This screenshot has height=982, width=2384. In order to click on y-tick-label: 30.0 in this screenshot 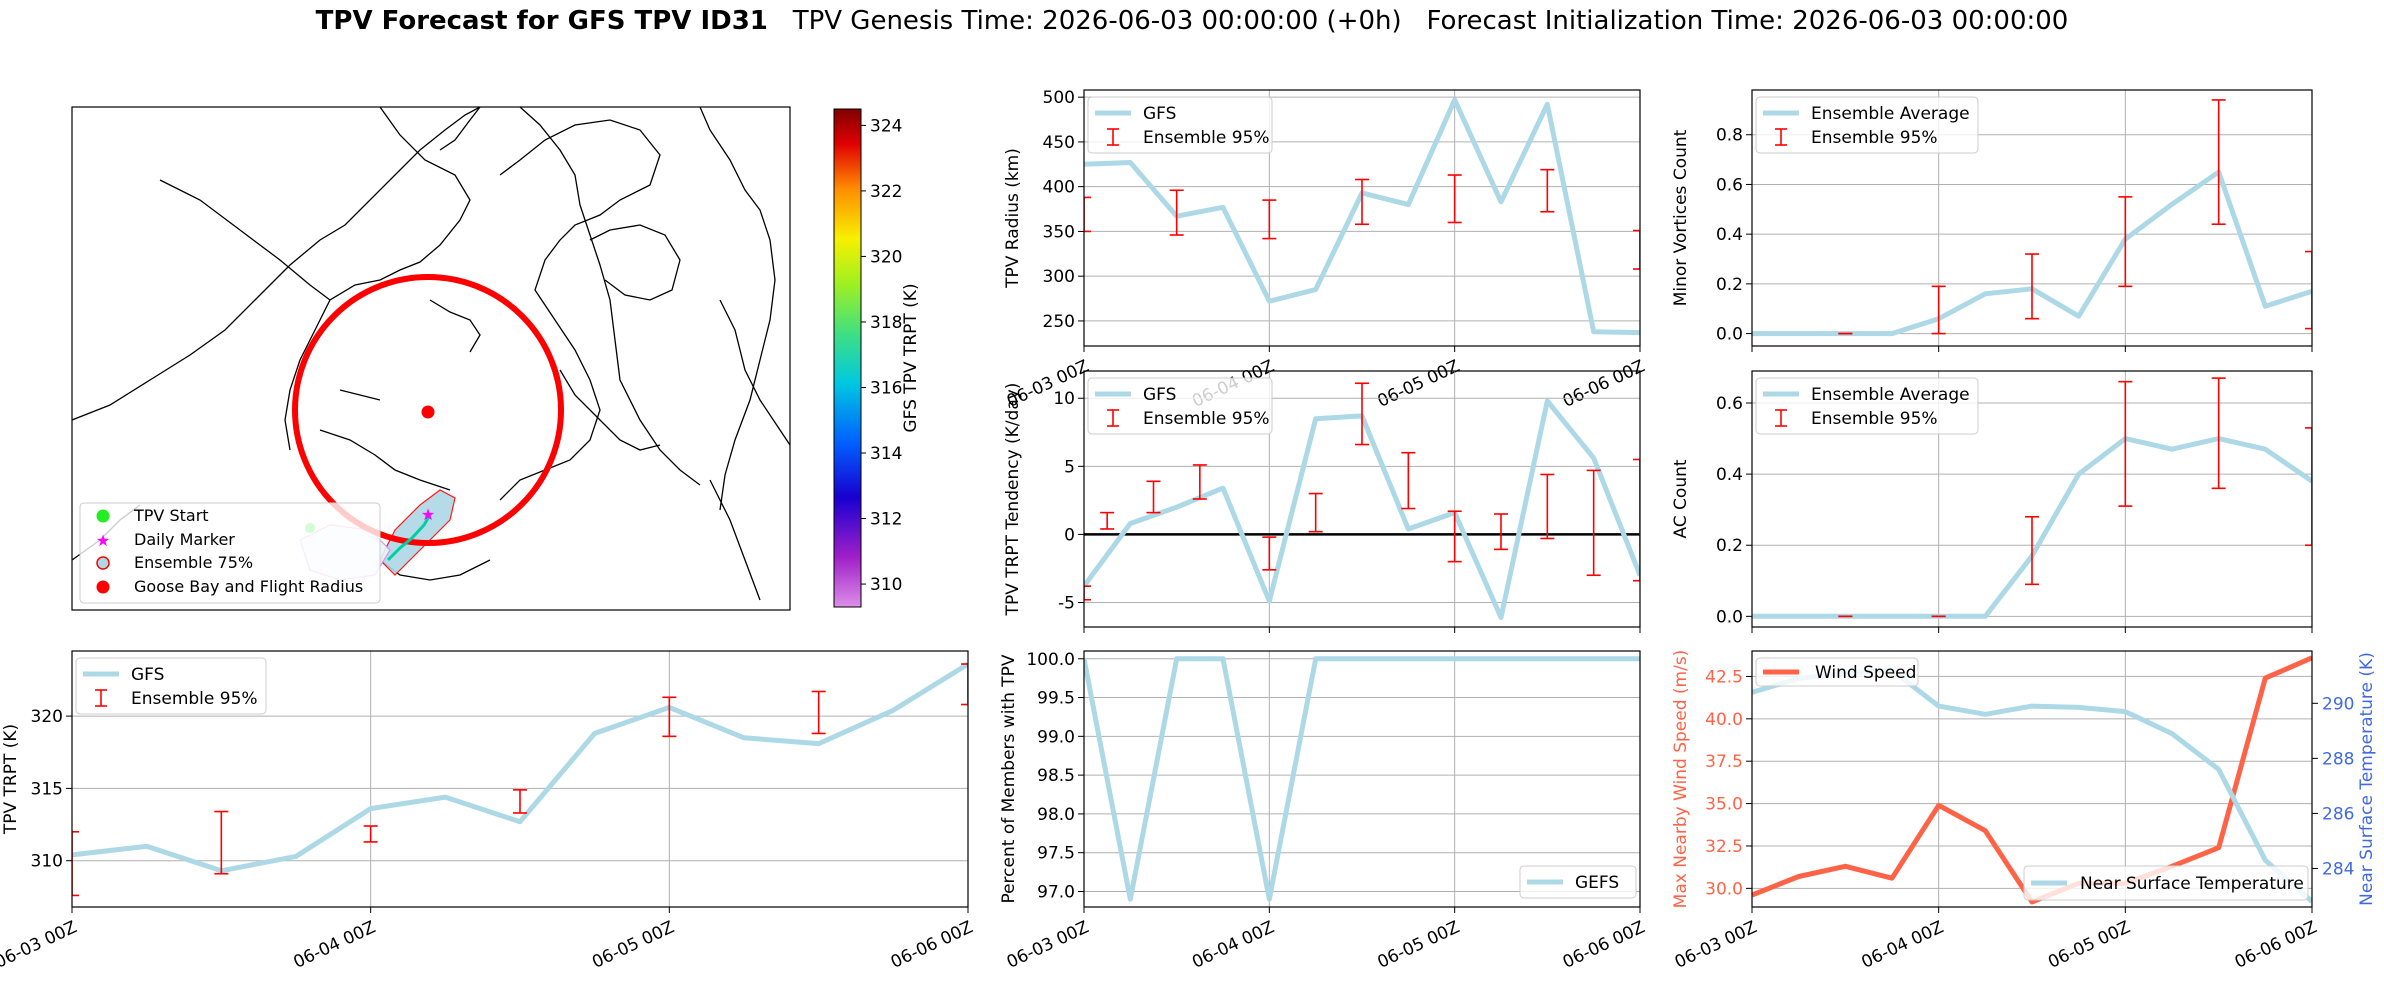, I will do `click(1724, 889)`.